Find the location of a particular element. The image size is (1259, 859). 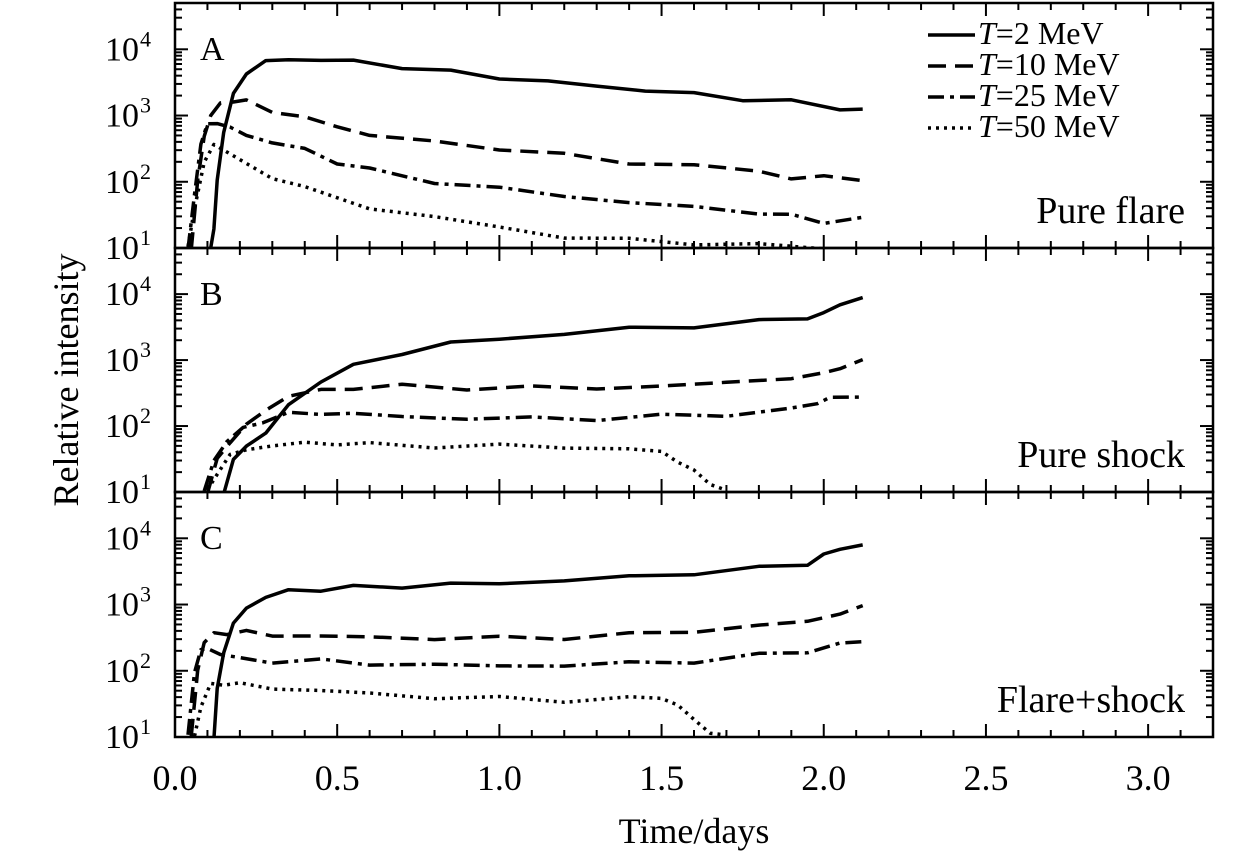

x-tick-label: 0.0 is located at coordinates (175, 778).